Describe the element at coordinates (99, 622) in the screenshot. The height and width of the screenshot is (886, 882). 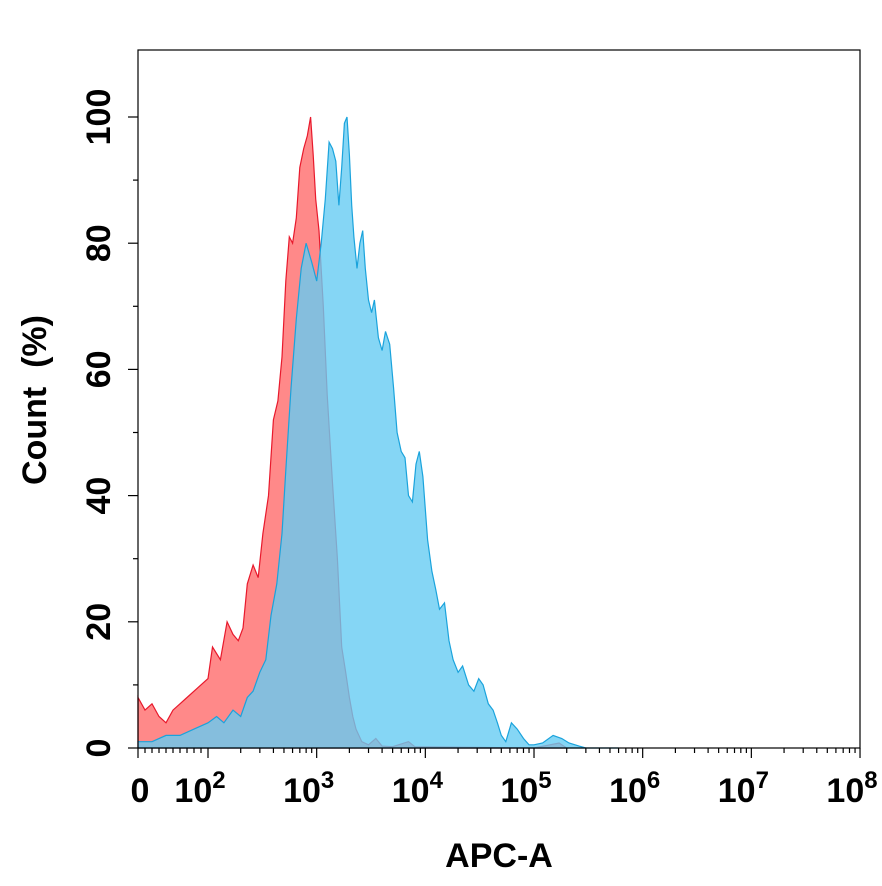
I see `y-tick-label: 20` at that location.